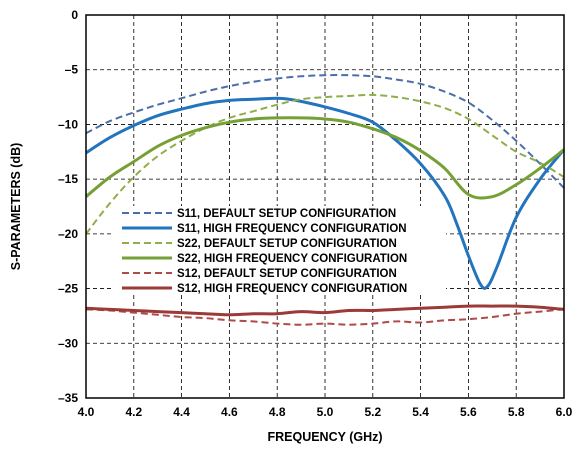 The height and width of the screenshot is (450, 578). What do you see at coordinates (72, 70) in the screenshot?
I see `y-tick-label: –5` at bounding box center [72, 70].